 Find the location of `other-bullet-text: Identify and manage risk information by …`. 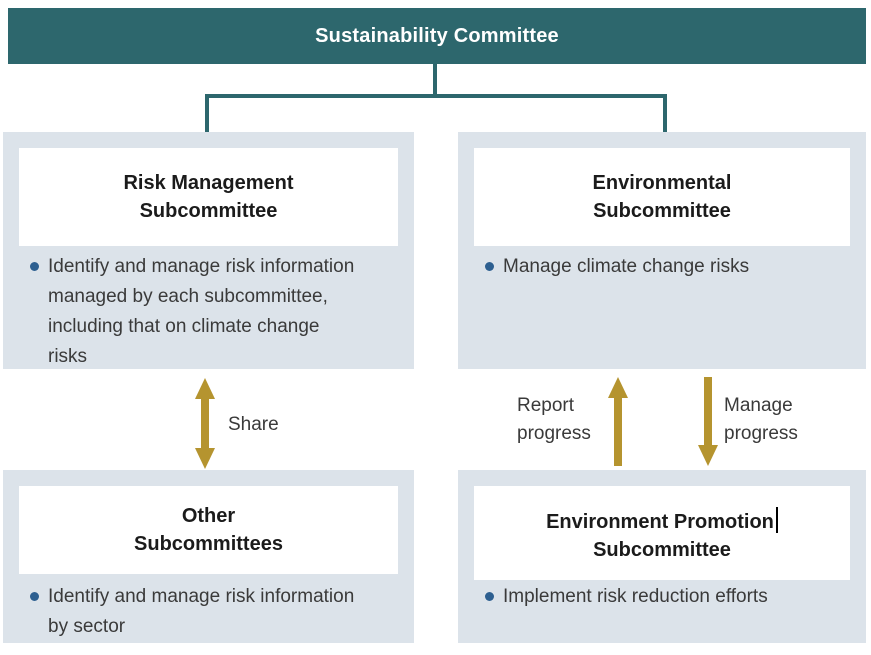

other-bullet-text: Identify and manage risk information by … is located at coordinates (201, 611).